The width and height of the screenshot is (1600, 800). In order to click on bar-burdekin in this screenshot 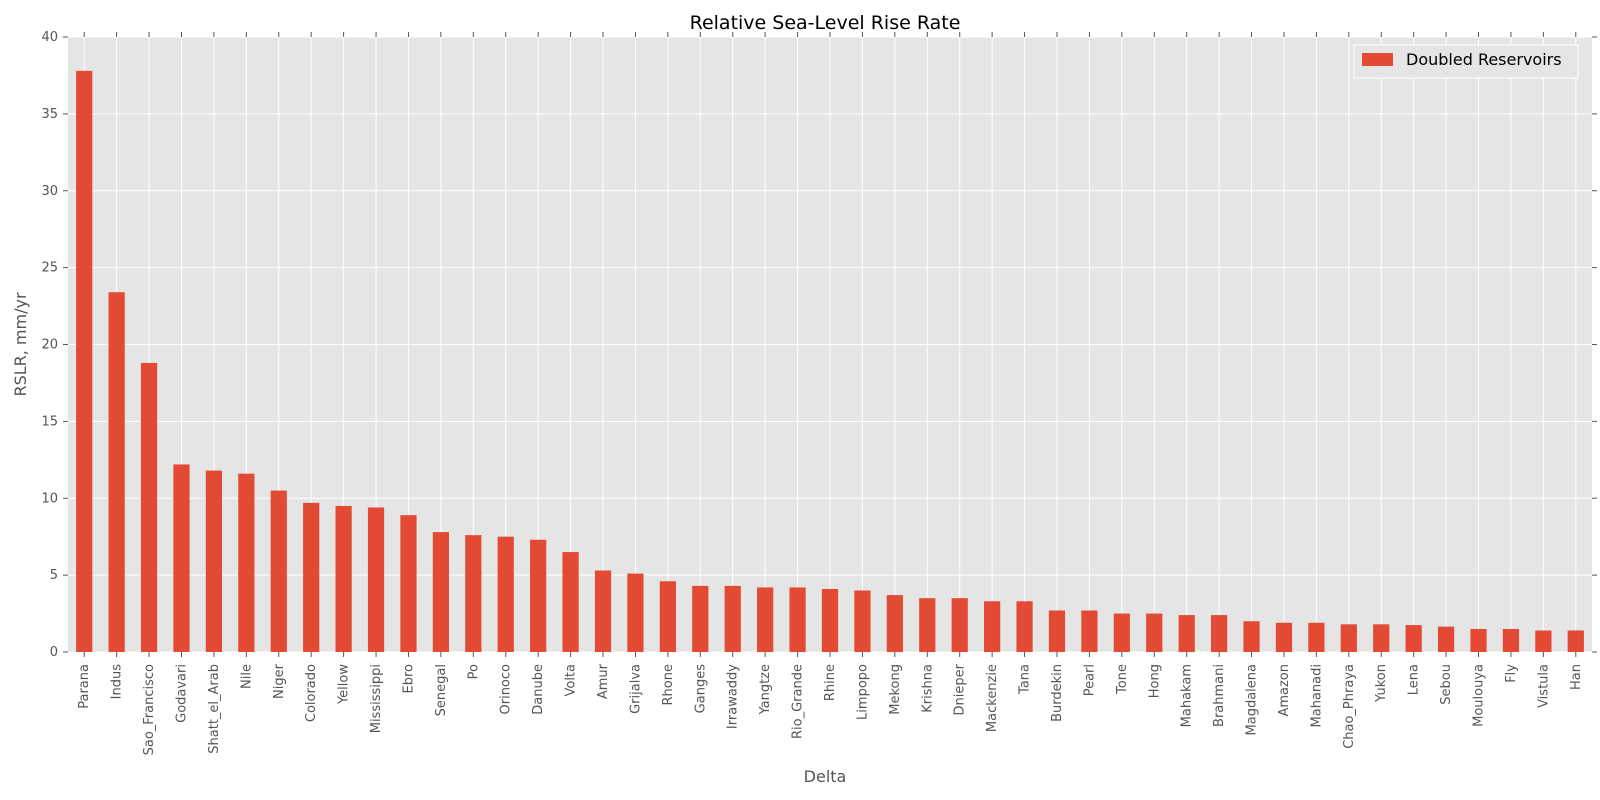, I will do `click(1057, 631)`.